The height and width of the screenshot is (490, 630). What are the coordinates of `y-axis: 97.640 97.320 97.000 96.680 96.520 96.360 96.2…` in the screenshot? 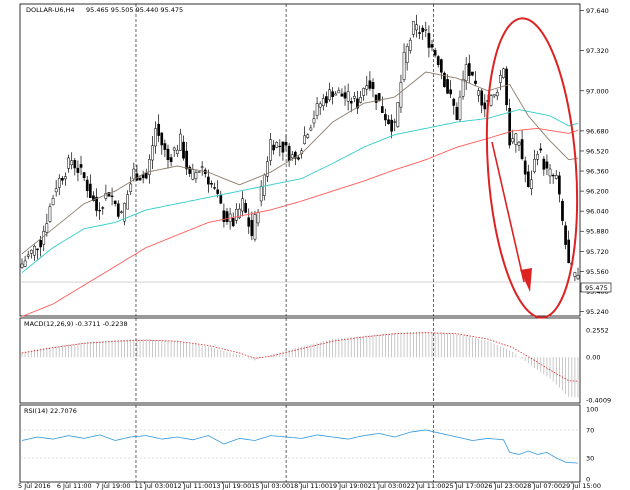 It's located at (595, 245).